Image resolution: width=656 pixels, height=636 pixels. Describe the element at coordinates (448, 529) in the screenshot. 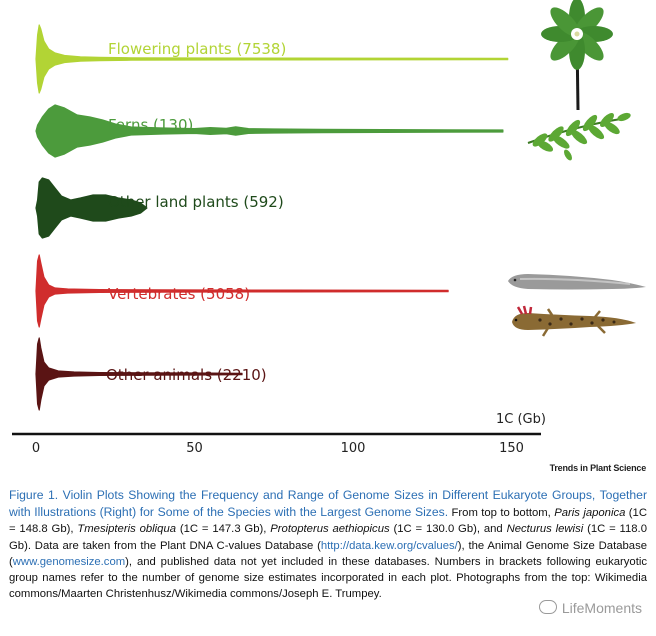

I see `caption-text: (1C = 130.0 Gb), and` at that location.